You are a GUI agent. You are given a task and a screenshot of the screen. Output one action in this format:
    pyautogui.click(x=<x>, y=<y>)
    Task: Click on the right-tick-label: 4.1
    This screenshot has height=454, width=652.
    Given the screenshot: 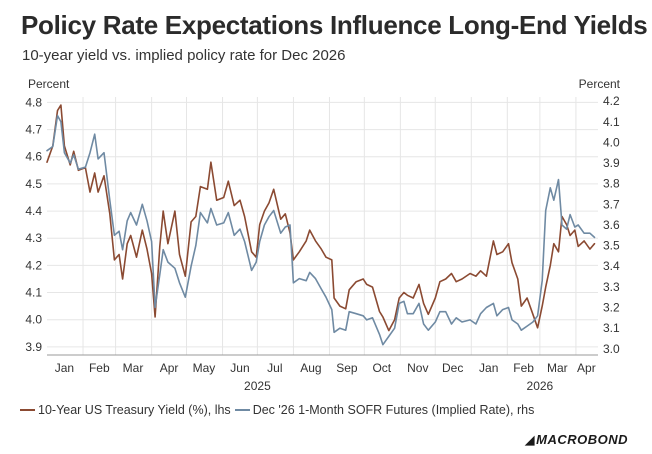 What is the action you would take?
    pyautogui.click(x=611, y=122)
    